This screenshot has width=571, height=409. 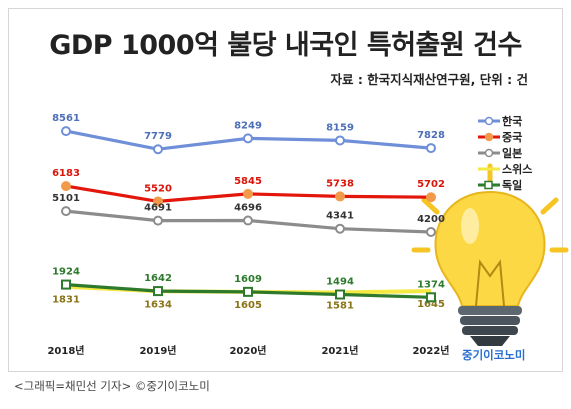 What do you see at coordinates (340, 282) in the screenshot?
I see `series-4-data-label: 1494` at bounding box center [340, 282].